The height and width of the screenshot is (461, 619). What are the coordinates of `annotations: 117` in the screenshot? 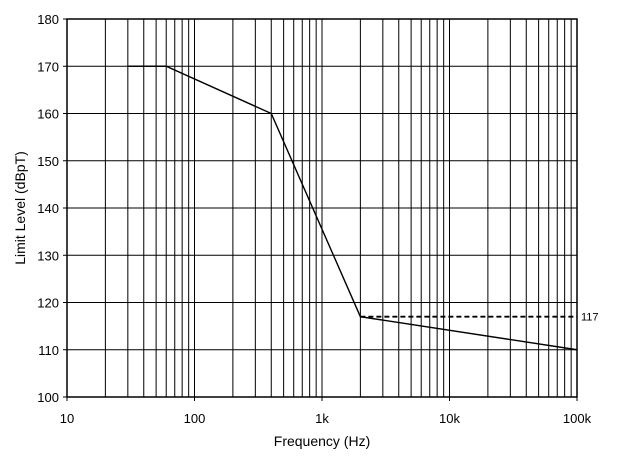 It's located at (590, 318).